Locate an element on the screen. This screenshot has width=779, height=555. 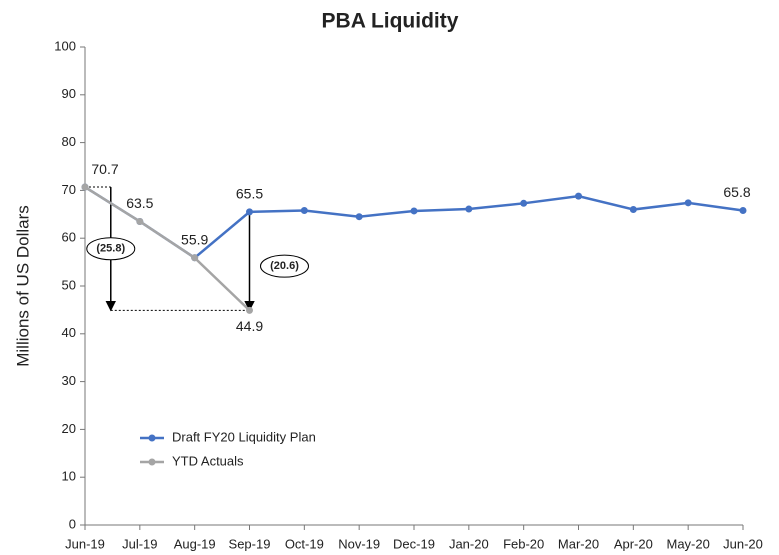
x-tick-label: Oct-19 is located at coordinates (304, 543).